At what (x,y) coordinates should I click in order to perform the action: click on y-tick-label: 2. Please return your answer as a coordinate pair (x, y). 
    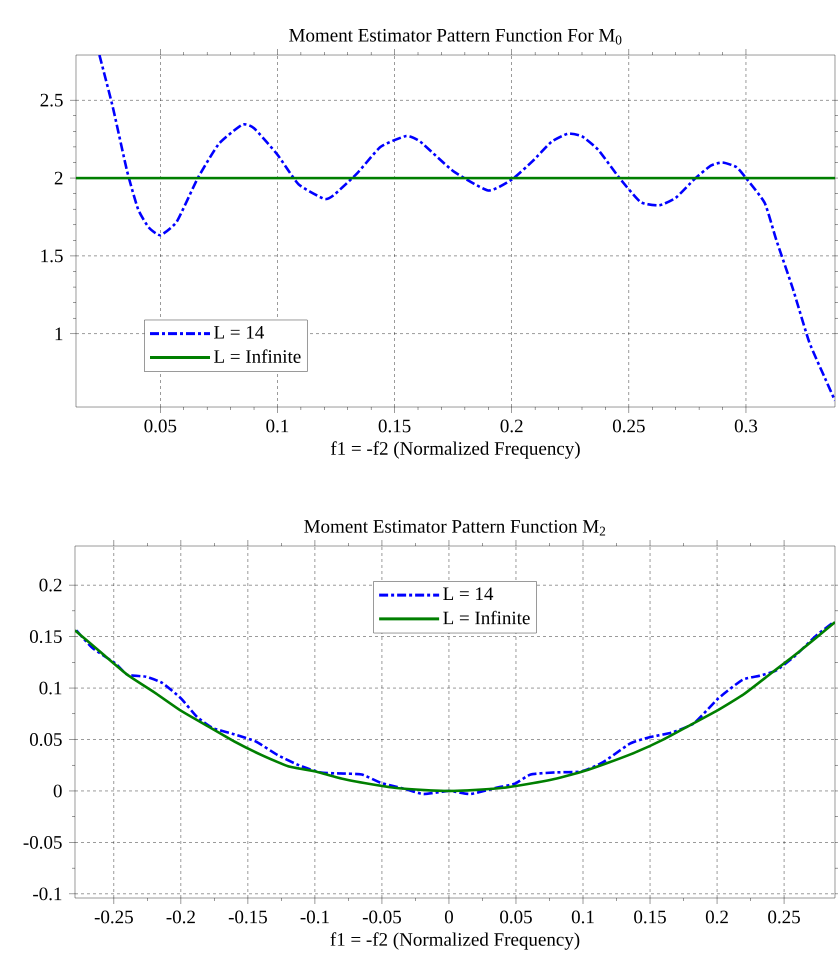
    Looking at the image, I should click on (58, 178).